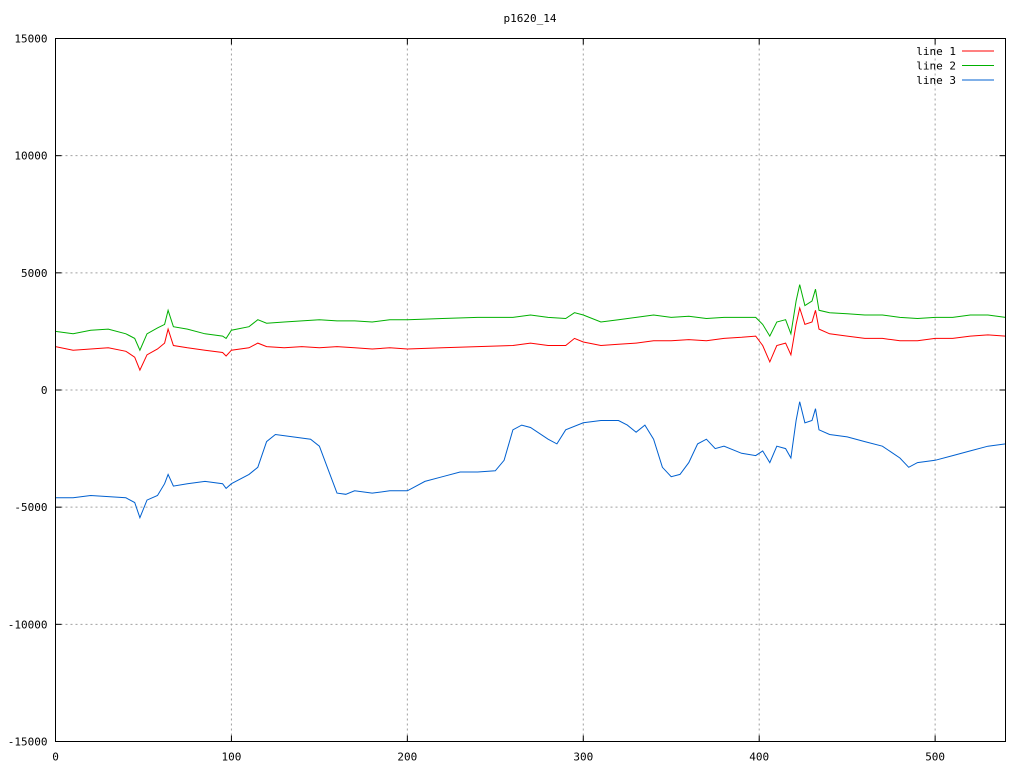  Describe the element at coordinates (30, 507) in the screenshot. I see `y-tick-label: -5000` at that location.